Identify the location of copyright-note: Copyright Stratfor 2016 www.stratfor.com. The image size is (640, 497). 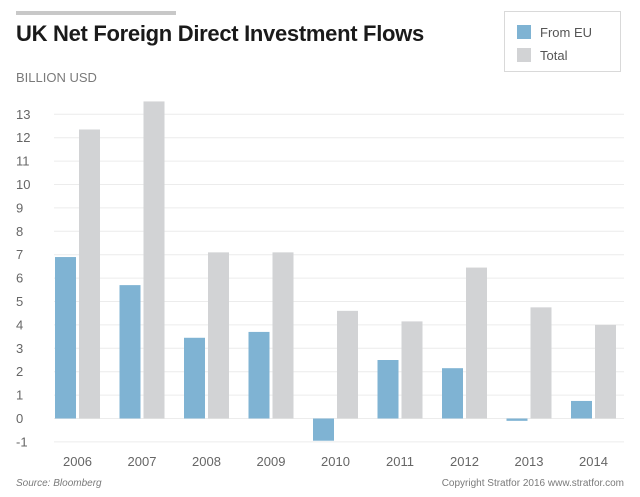
(532, 483).